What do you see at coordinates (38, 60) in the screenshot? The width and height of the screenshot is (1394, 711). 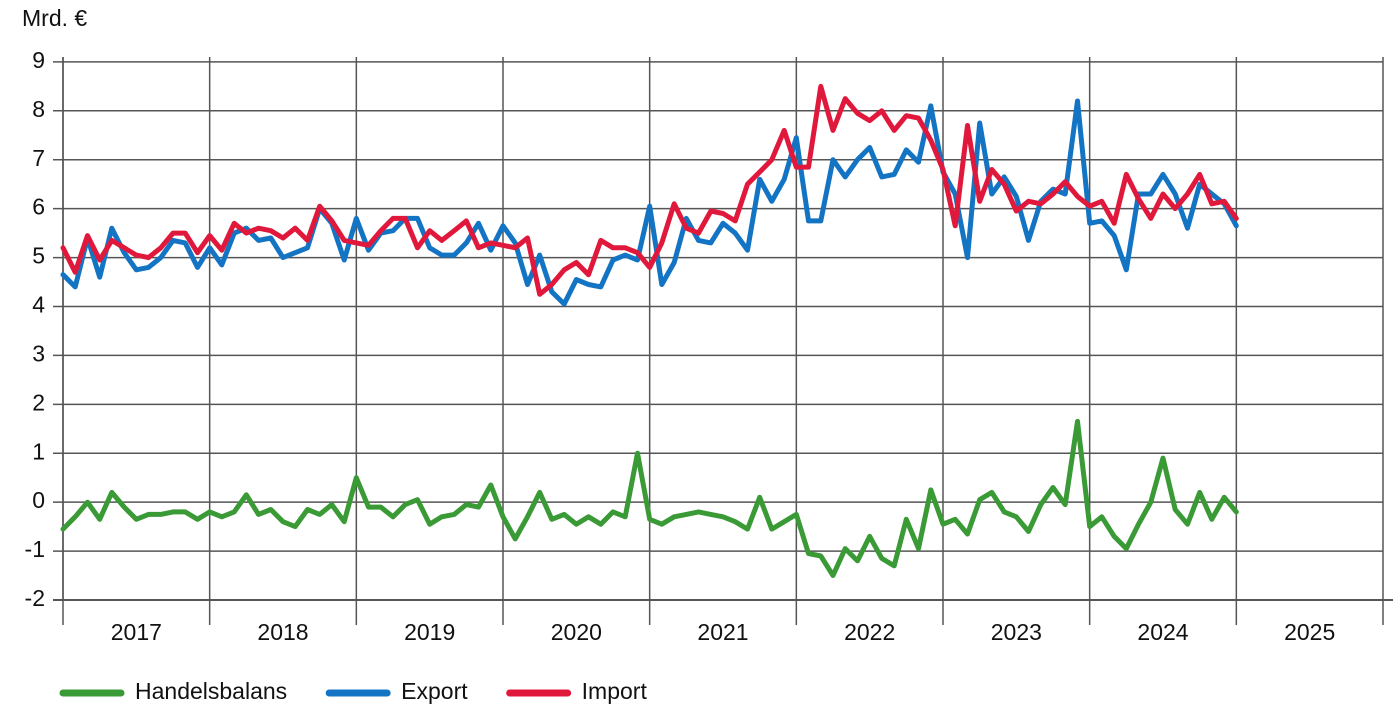 I see `y-tick-label: 9` at bounding box center [38, 60].